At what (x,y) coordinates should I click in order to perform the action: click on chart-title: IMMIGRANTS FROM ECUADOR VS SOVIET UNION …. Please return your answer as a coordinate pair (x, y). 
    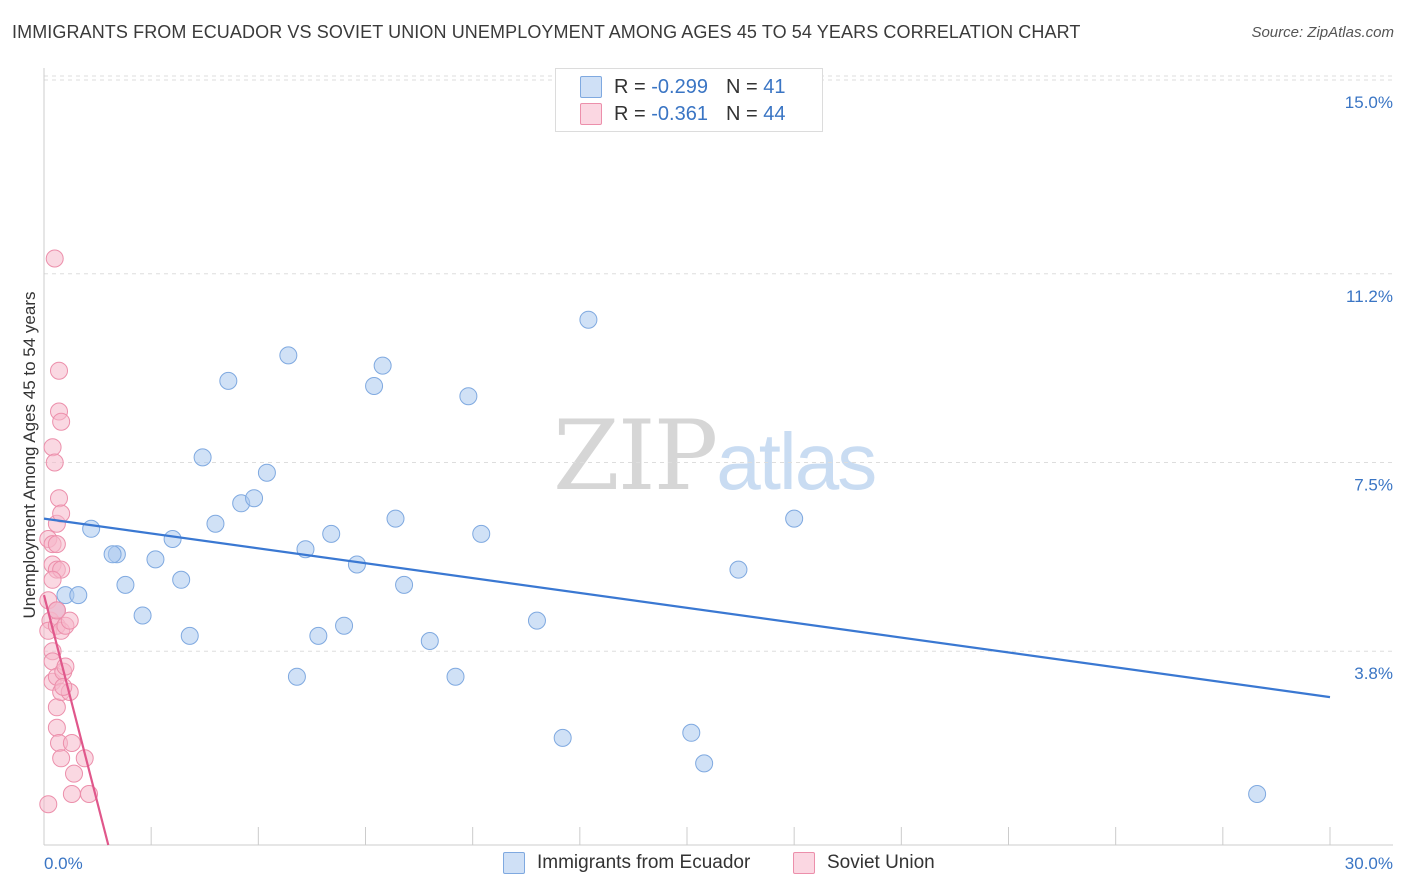
    Looking at the image, I should click on (546, 32).